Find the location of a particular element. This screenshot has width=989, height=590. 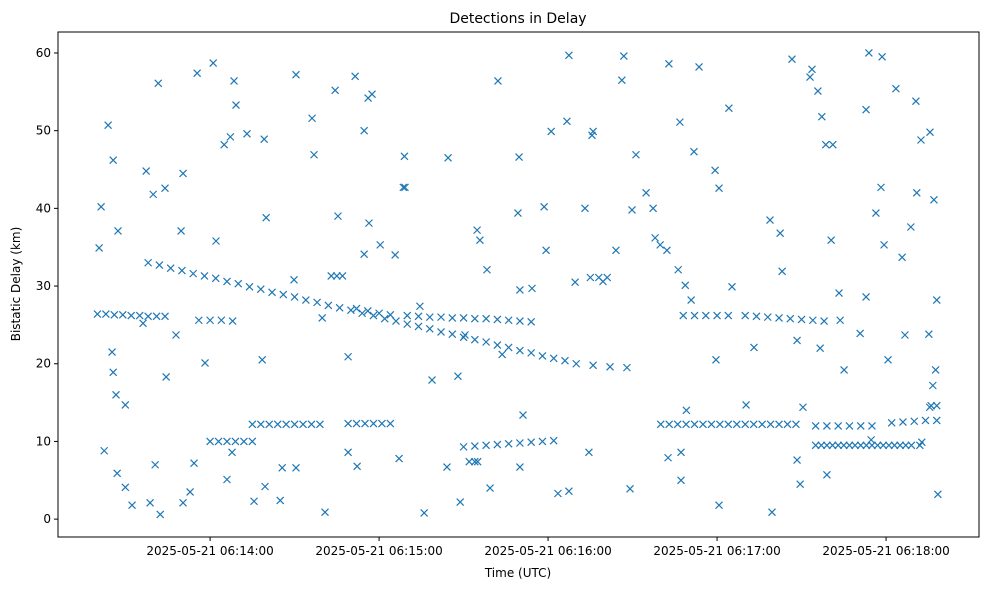

y-tick-label: 60 is located at coordinates (43, 53).